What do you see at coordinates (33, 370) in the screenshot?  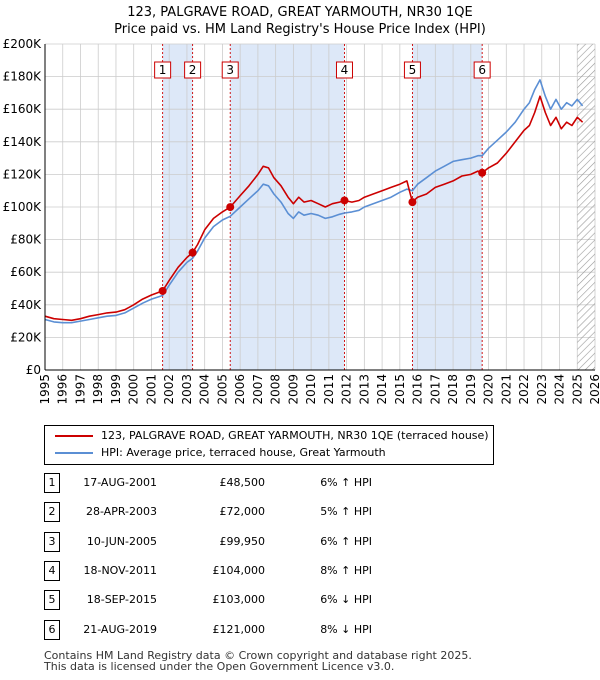 I see `y-tick-label: £0` at bounding box center [33, 370].